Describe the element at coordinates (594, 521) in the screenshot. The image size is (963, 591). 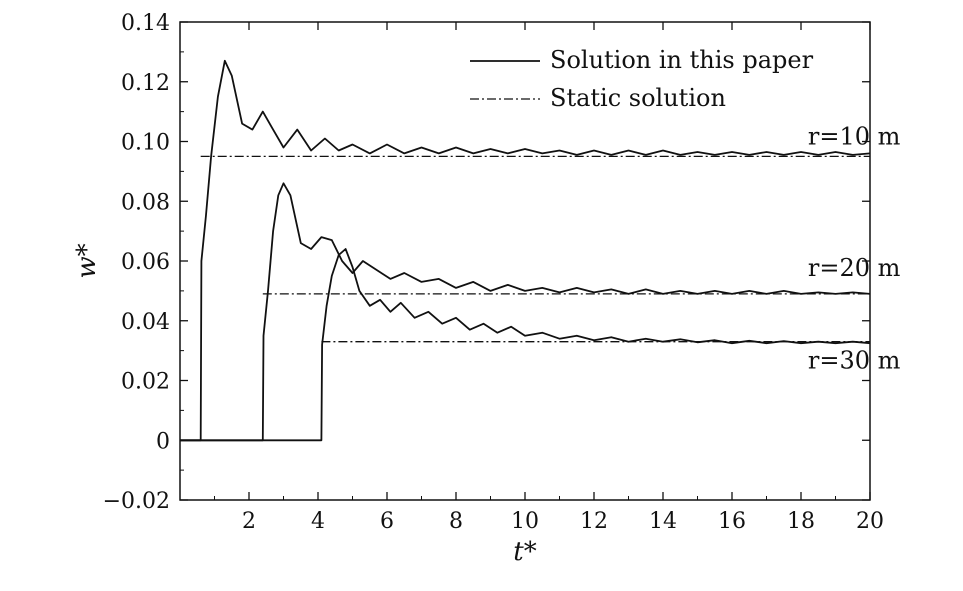
I see `x-tick-label: 12` at that location.